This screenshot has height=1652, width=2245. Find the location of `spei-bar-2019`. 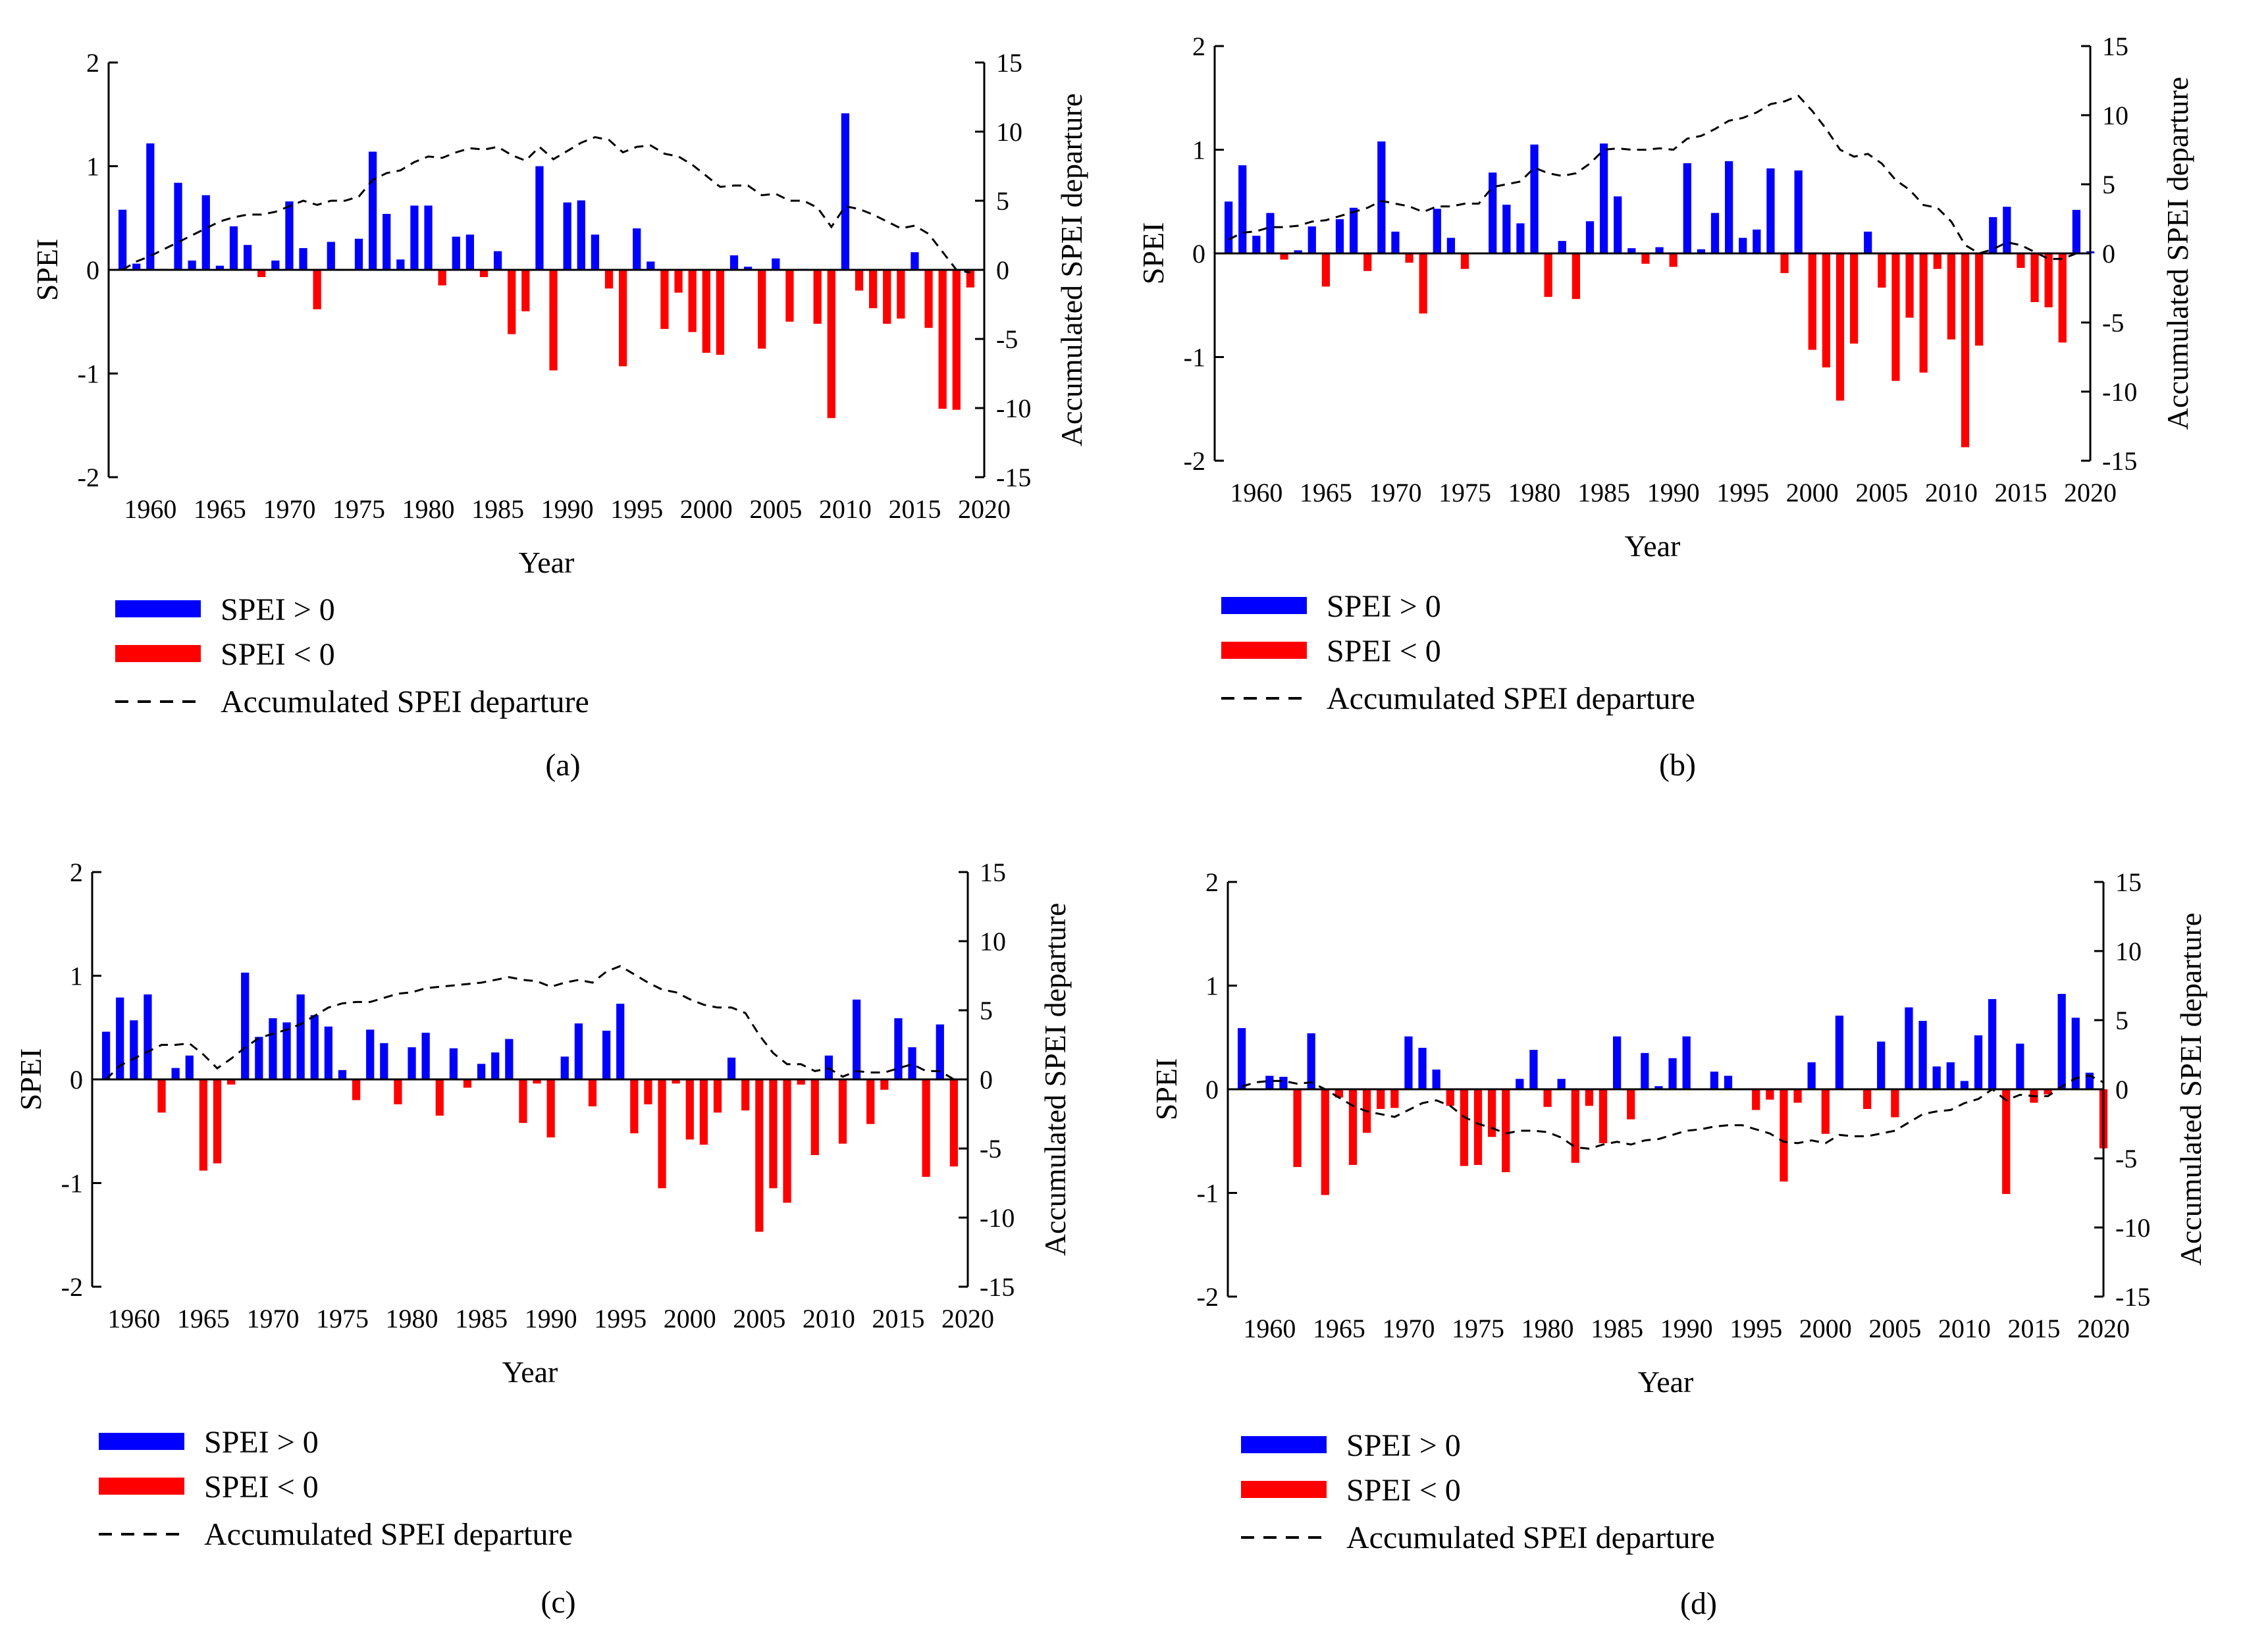

spei-bar-2019 is located at coordinates (954, 1123).